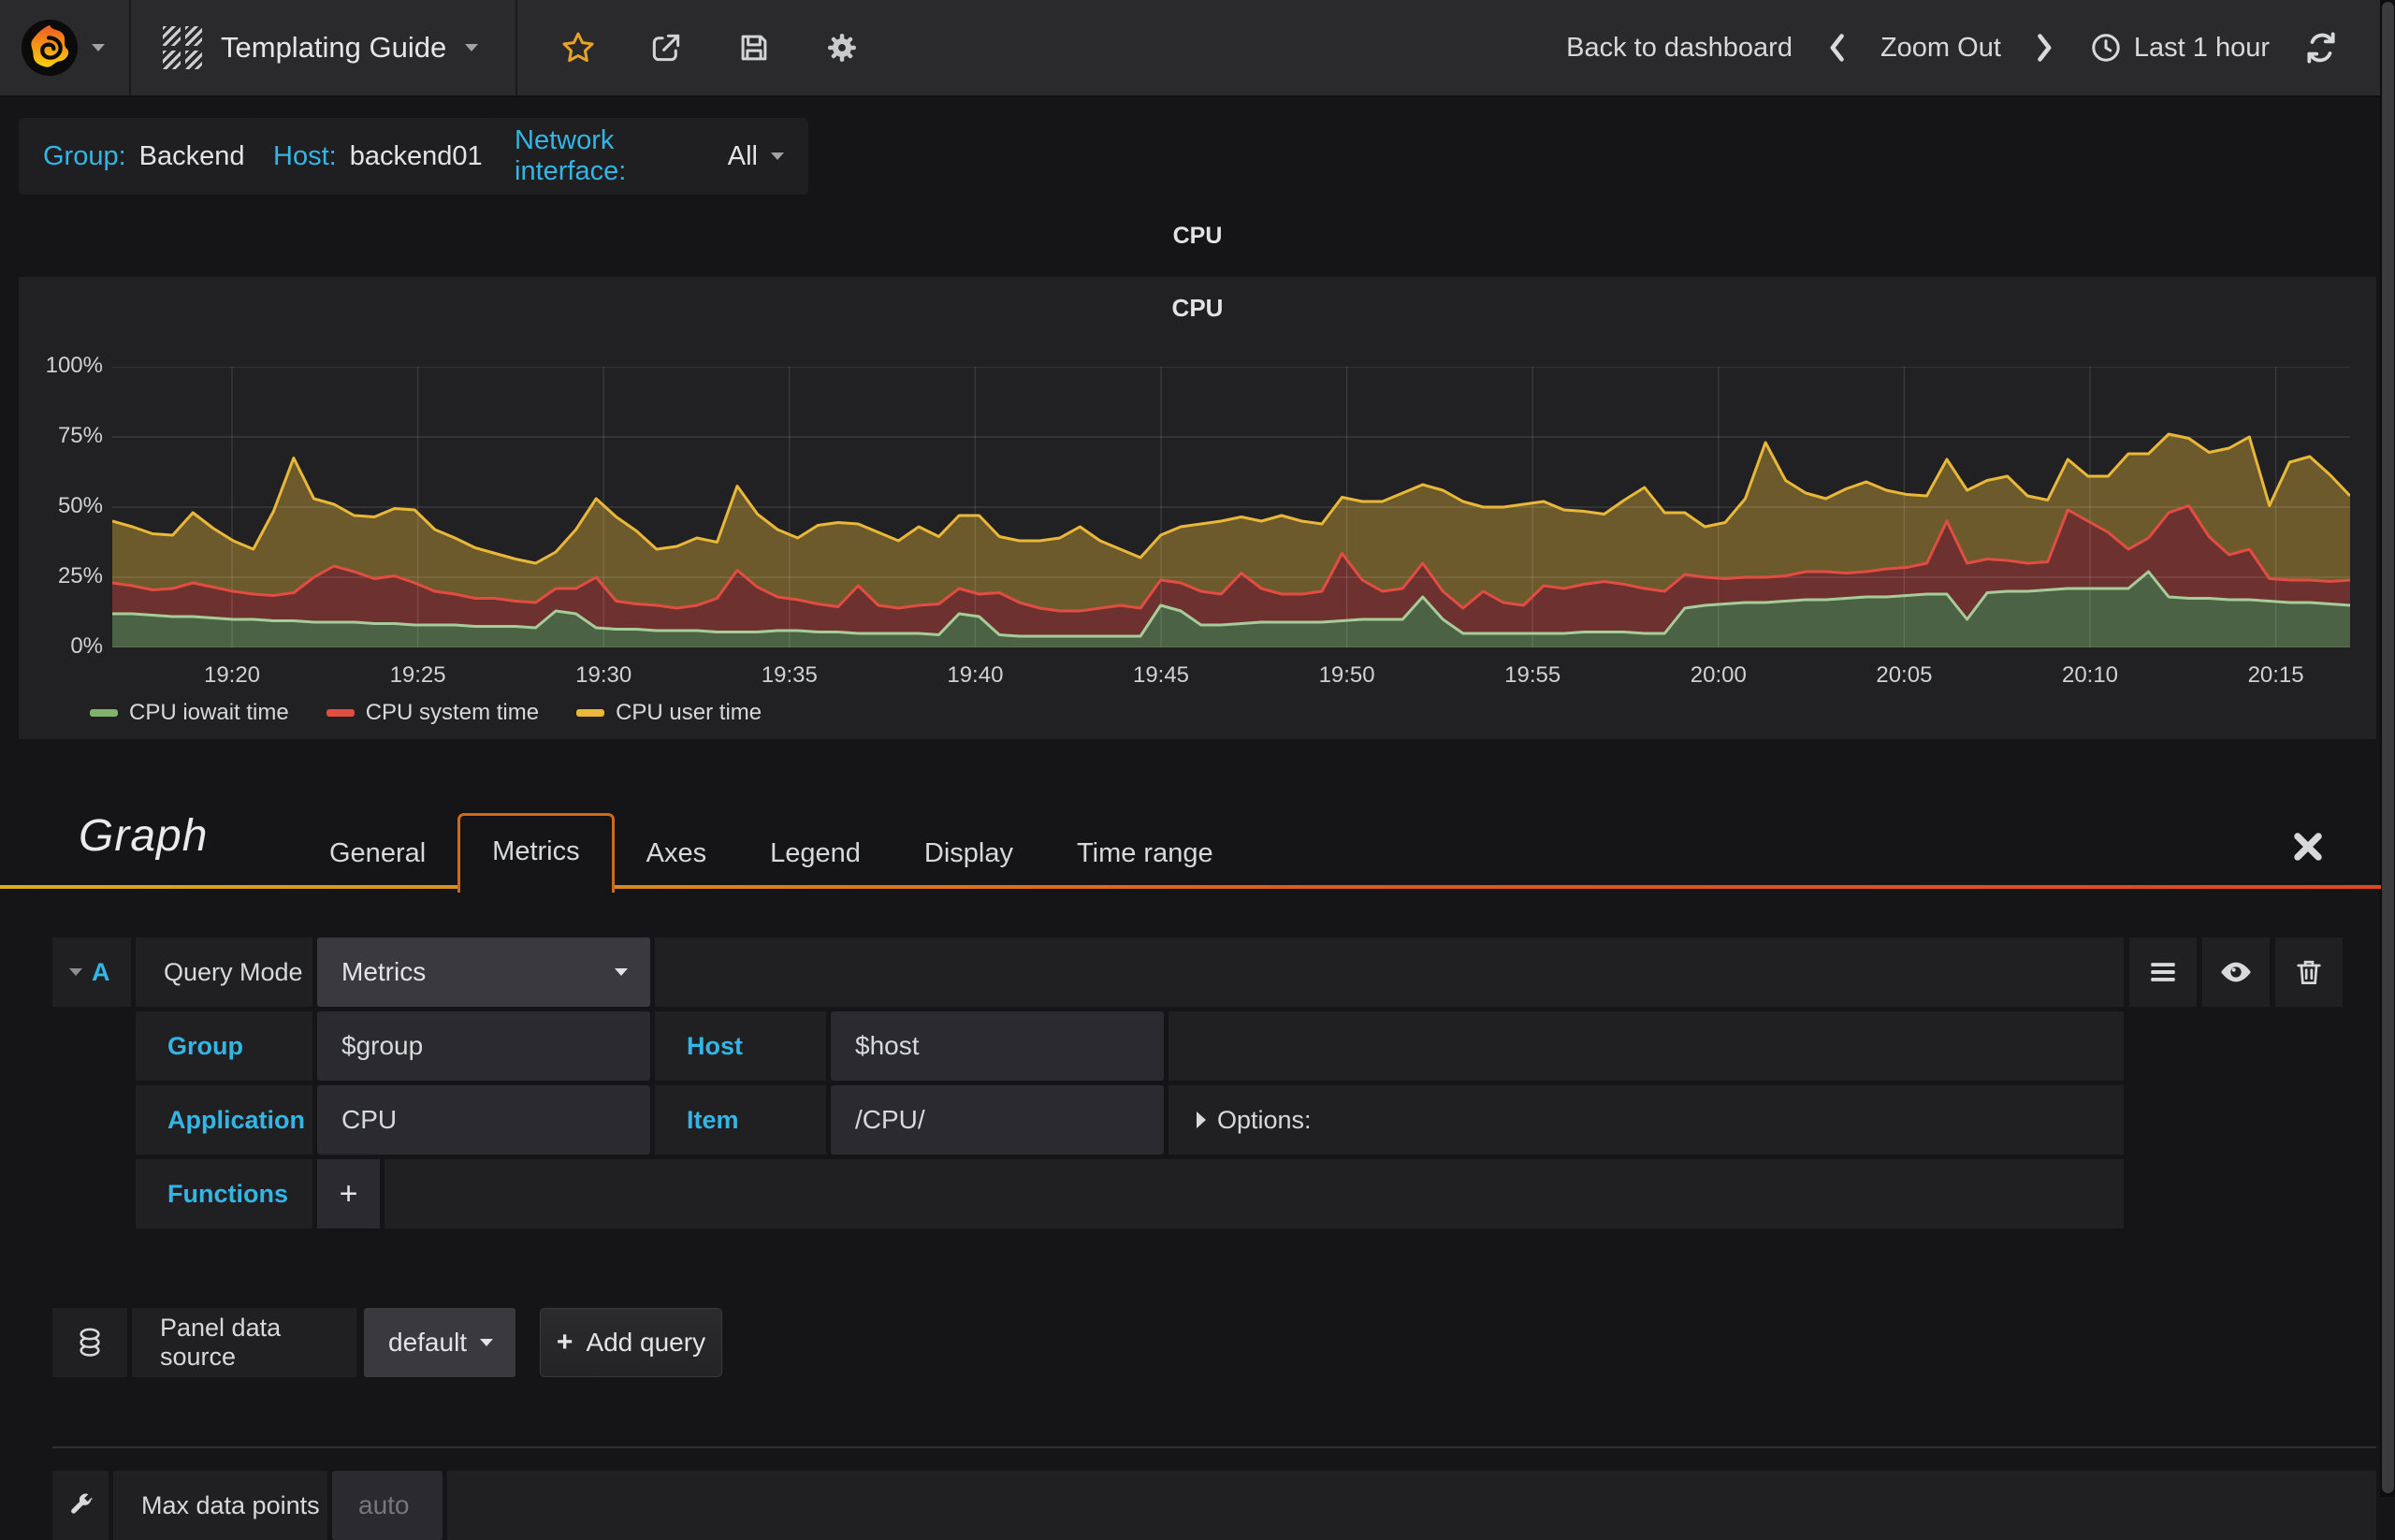  I want to click on dashboard-icon, so click(182, 48).